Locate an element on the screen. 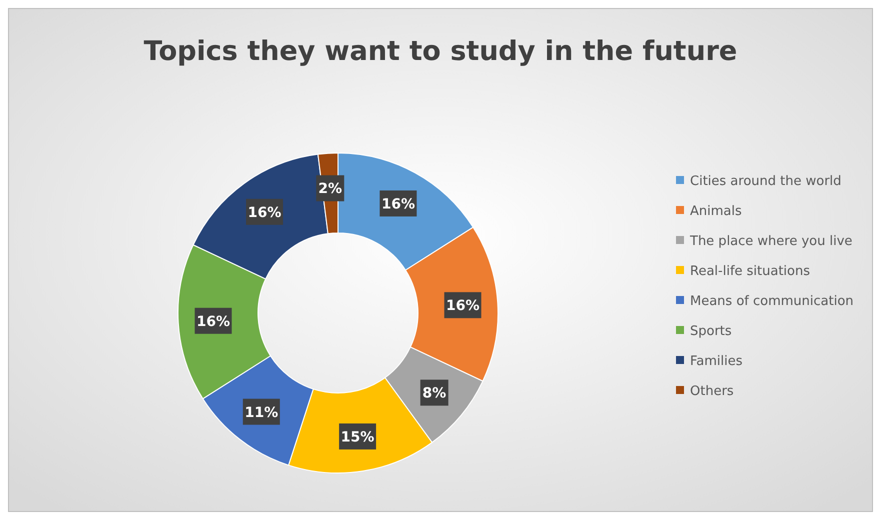 The width and height of the screenshot is (881, 520). legend-label: Cities around the world is located at coordinates (766, 181).